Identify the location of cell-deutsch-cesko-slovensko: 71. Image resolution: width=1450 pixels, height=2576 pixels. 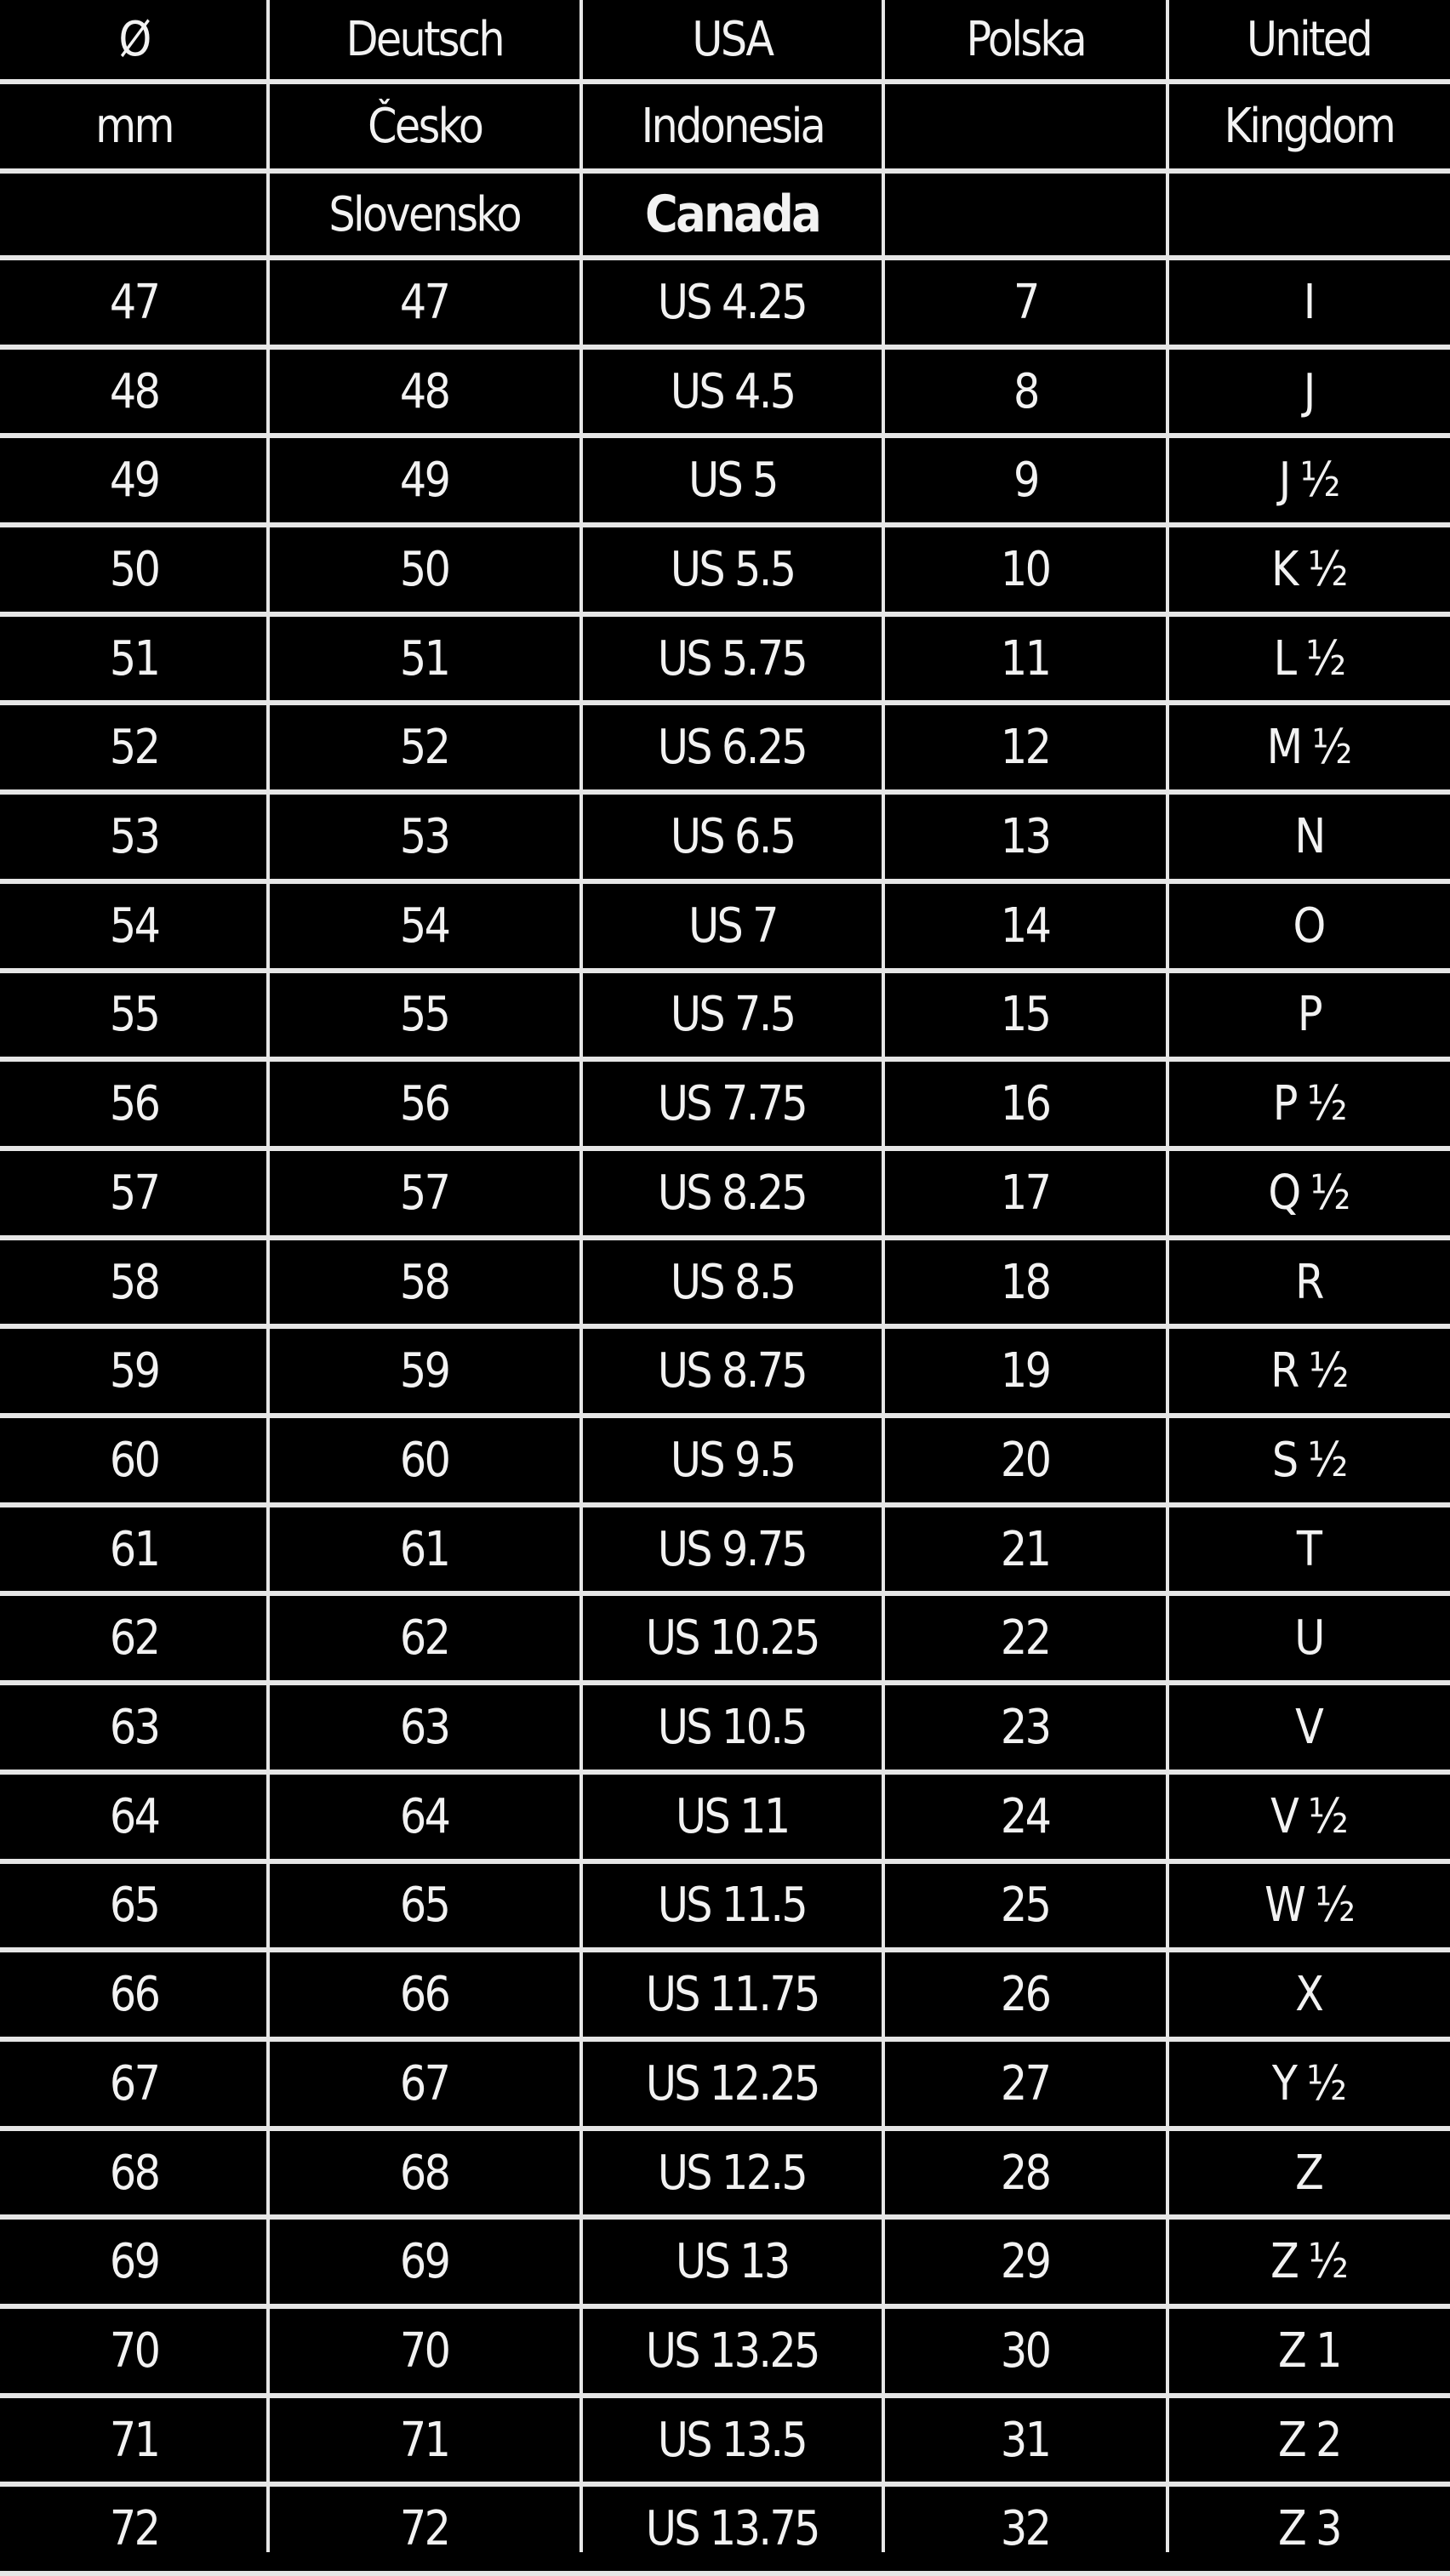
(424, 2440).